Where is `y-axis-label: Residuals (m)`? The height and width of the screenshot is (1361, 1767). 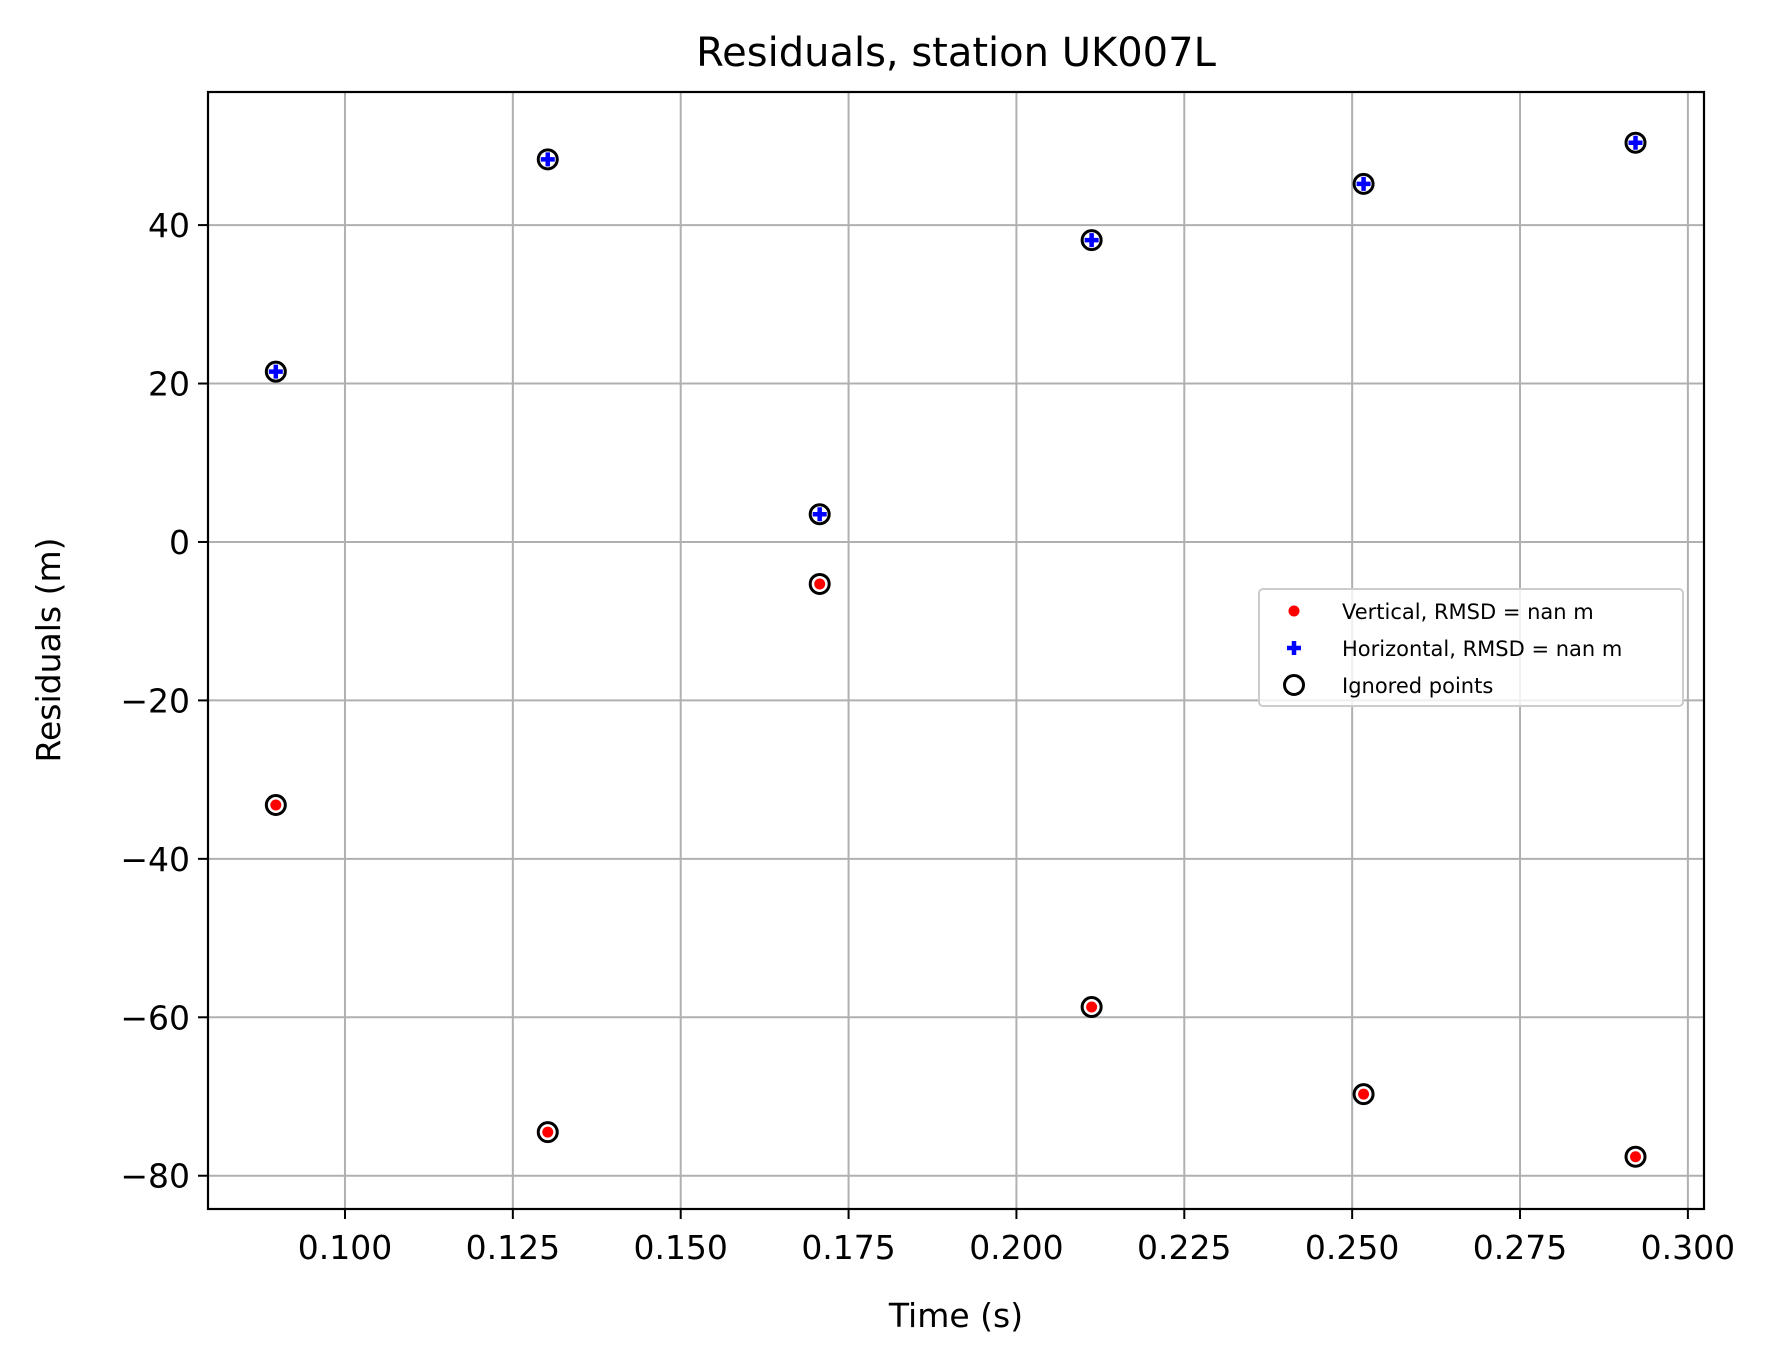
y-axis-label: Residuals (m) is located at coordinates (48, 650).